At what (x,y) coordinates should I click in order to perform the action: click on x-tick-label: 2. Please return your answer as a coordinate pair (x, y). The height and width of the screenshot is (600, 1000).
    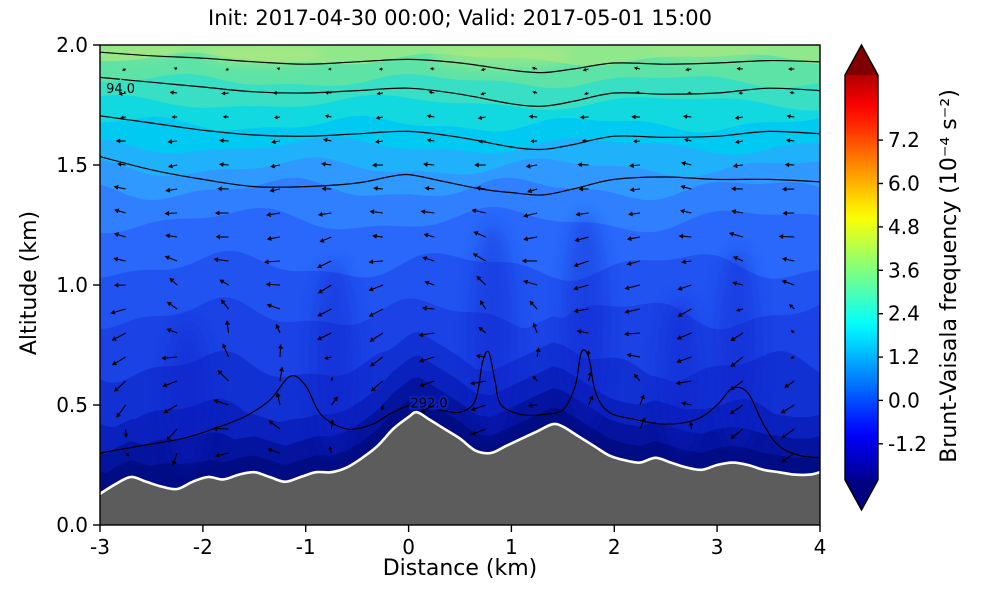
    Looking at the image, I should click on (614, 547).